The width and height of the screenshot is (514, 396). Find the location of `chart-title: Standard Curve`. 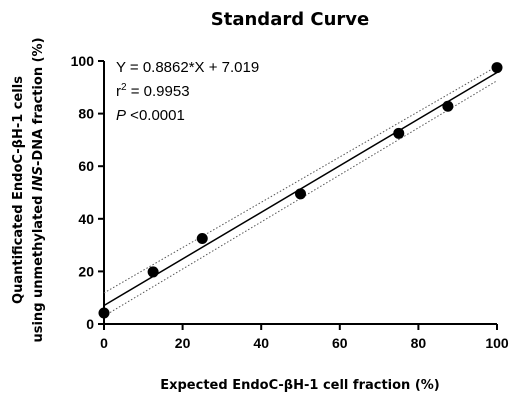

chart-title: Standard Curve is located at coordinates (290, 19).